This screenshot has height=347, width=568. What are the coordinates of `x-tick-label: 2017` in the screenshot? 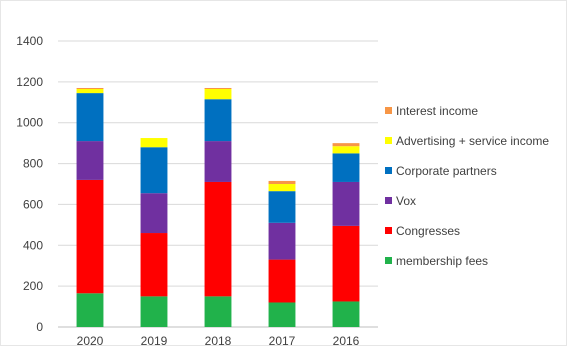 It's located at (282, 340).